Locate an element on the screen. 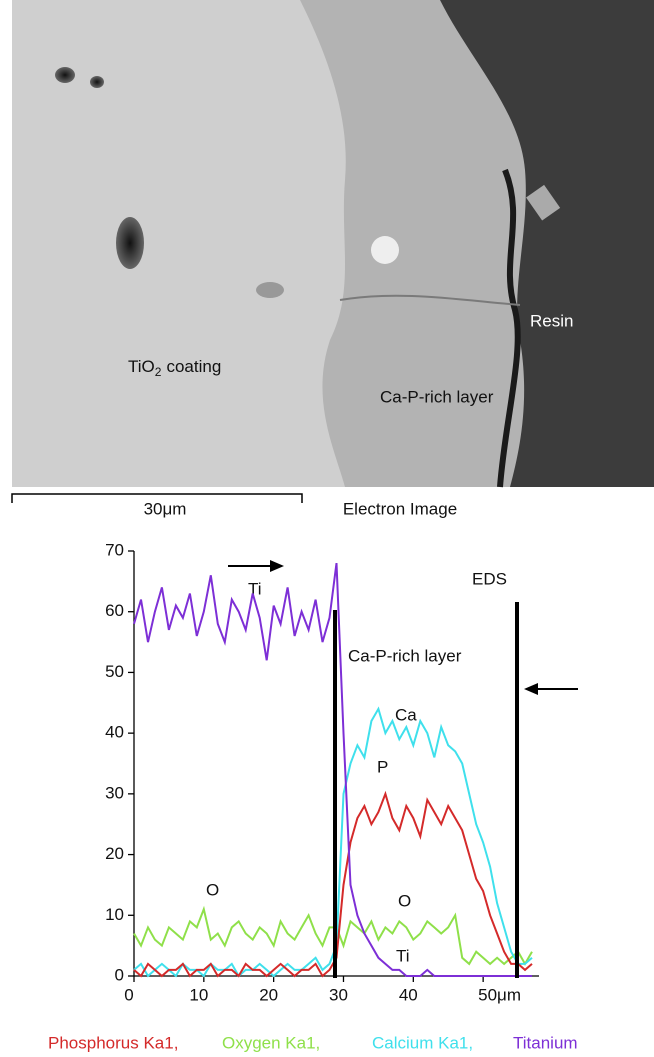 This screenshot has width=654, height=1057. legend-label: Calcium Ka1, is located at coordinates (422, 1042).